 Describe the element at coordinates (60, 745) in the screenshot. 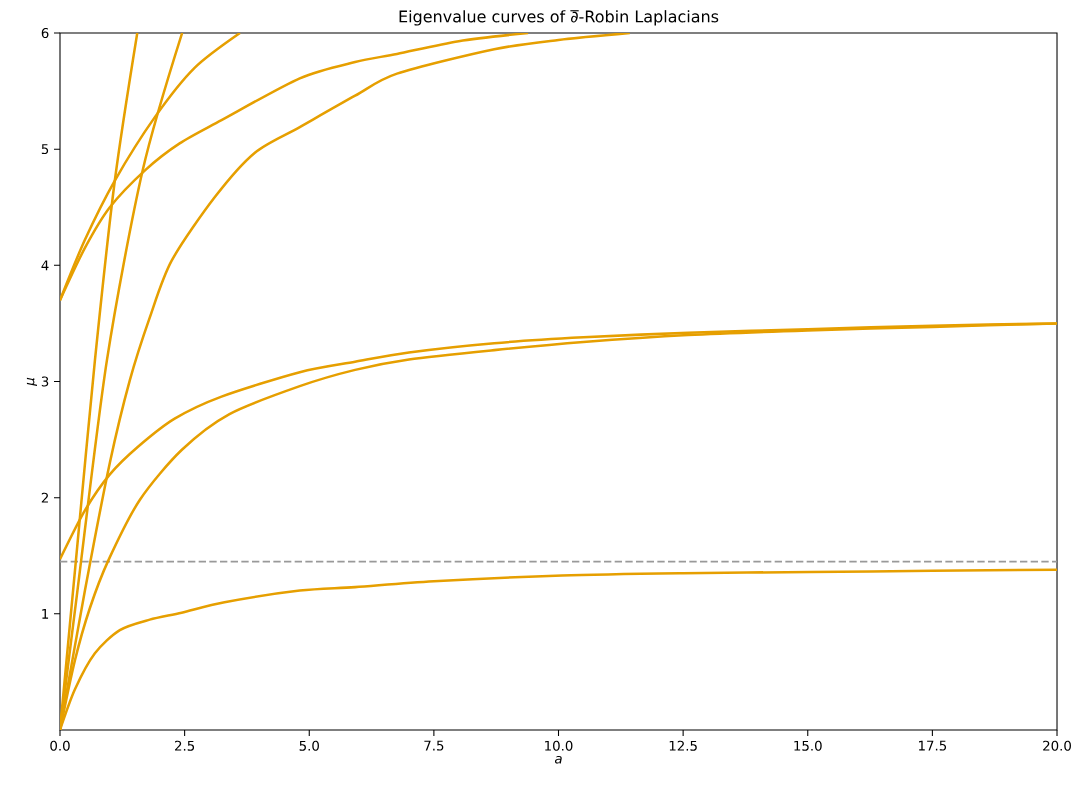

I see `x-tick-label: 0.0` at that location.